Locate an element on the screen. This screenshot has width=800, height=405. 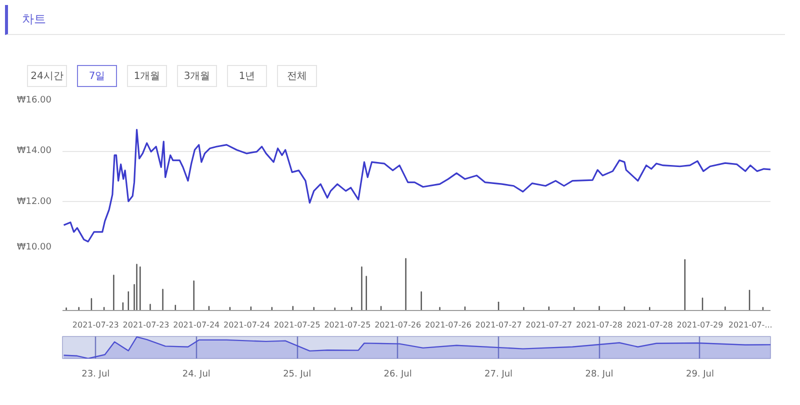
text: 3개월 is located at coordinates (197, 77).